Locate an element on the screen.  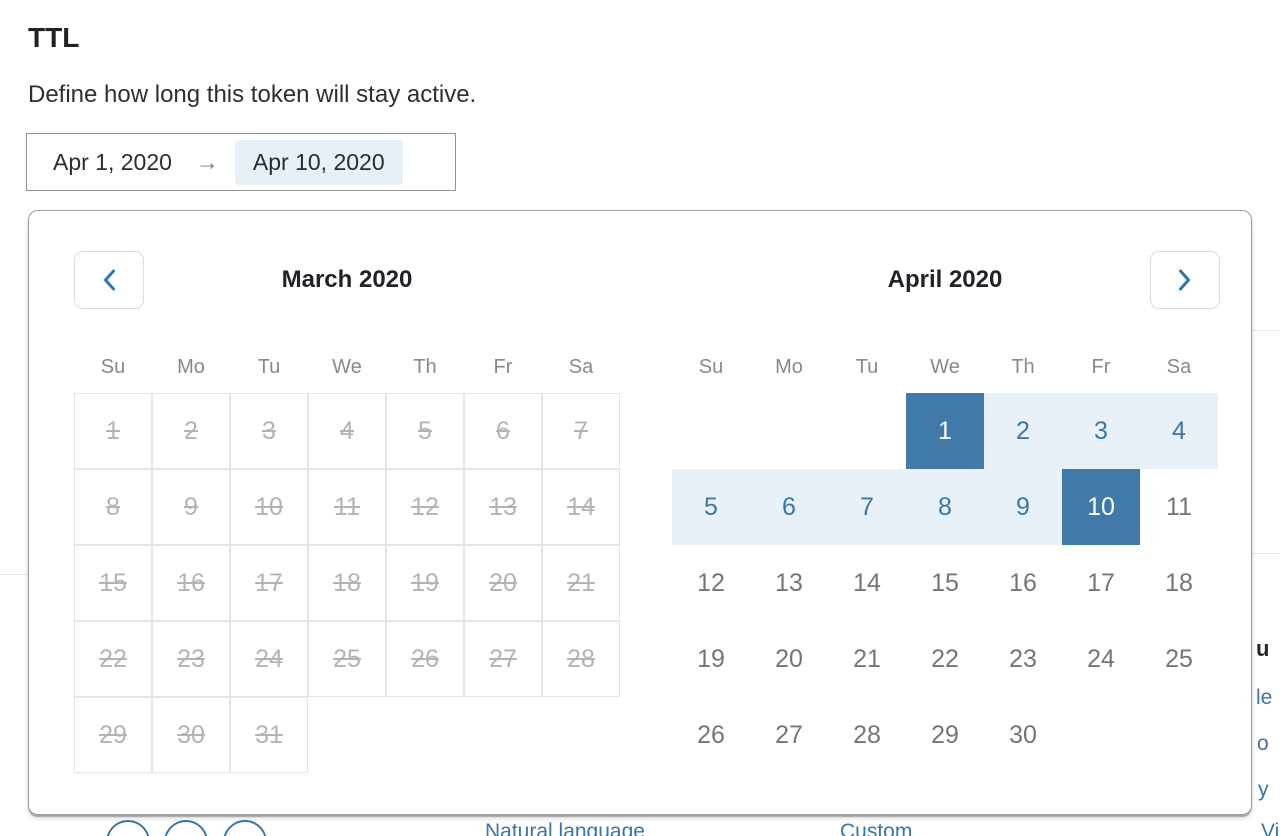
background-link-fragment: le is located at coordinates (1264, 697).